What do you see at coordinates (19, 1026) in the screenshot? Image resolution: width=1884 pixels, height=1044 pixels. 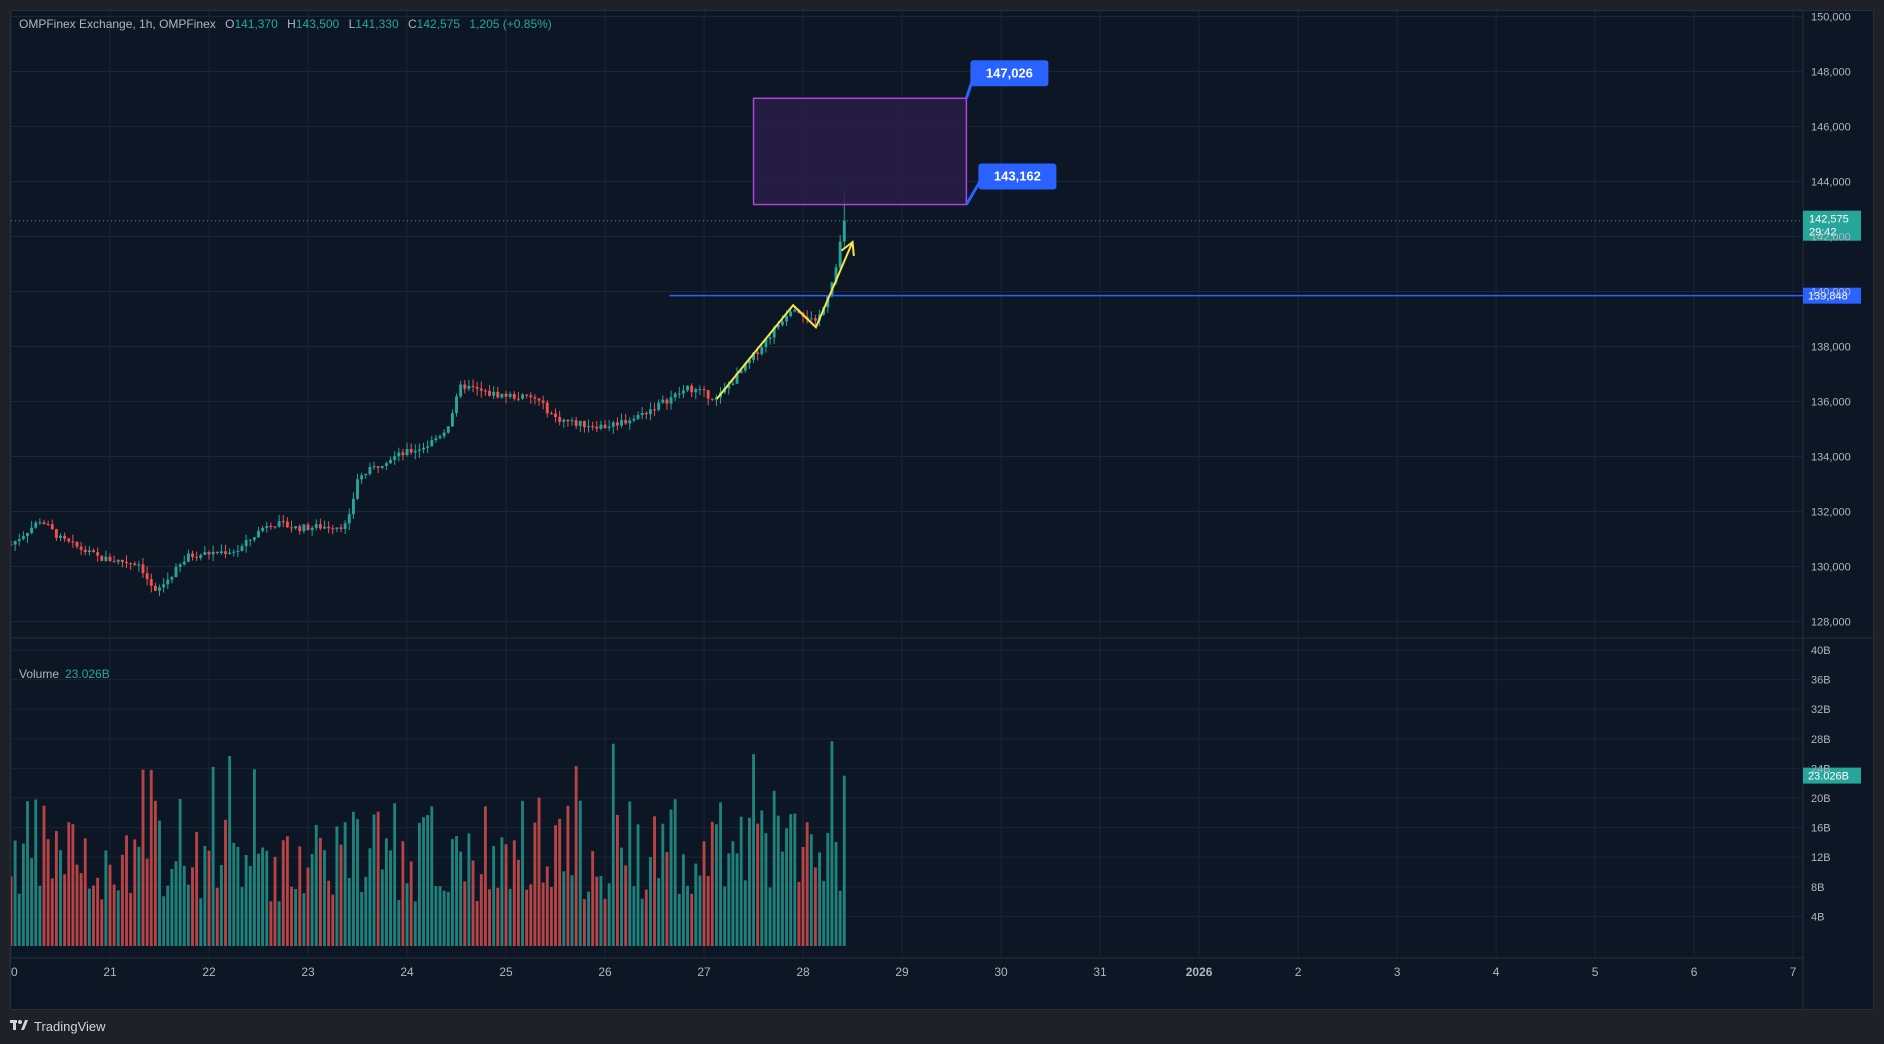 I see `tradingview-logo-icon` at bounding box center [19, 1026].